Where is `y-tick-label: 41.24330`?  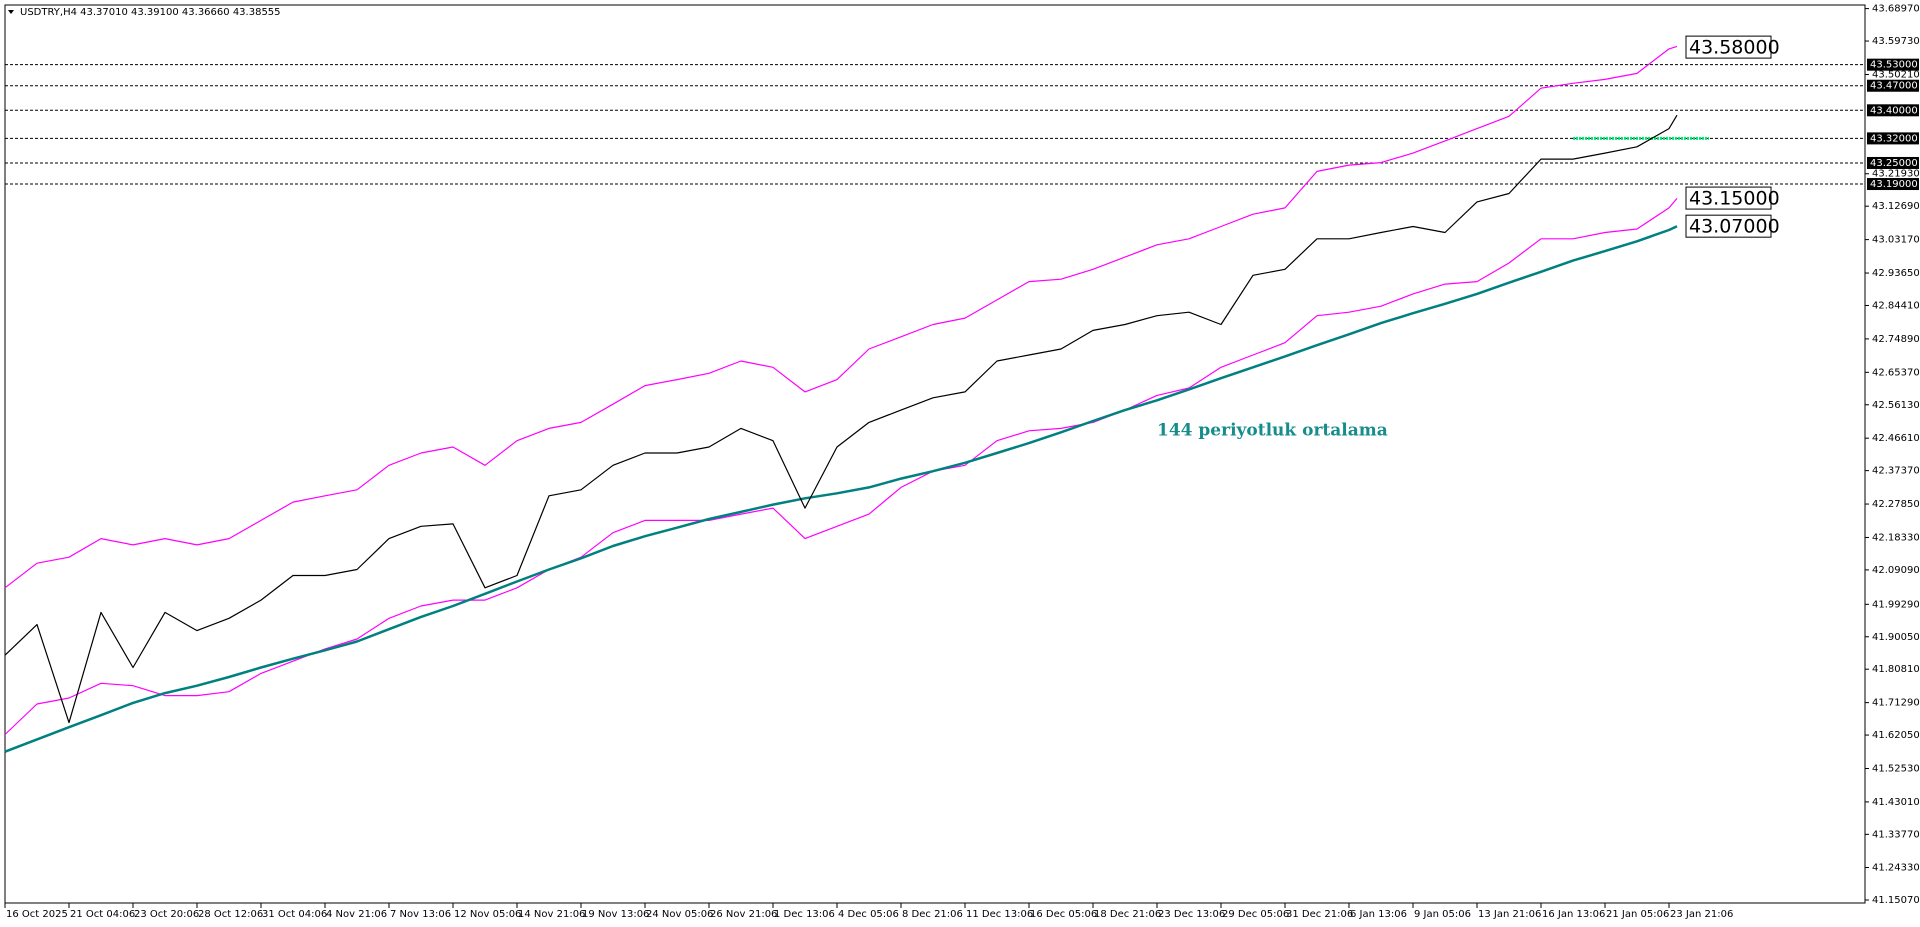 y-tick-label: 41.24330 is located at coordinates (1896, 867).